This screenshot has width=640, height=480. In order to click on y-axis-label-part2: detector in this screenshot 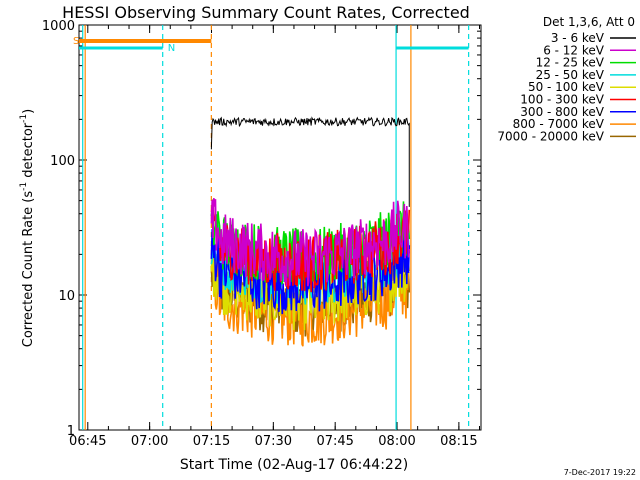, I will do `click(28, 152)`.